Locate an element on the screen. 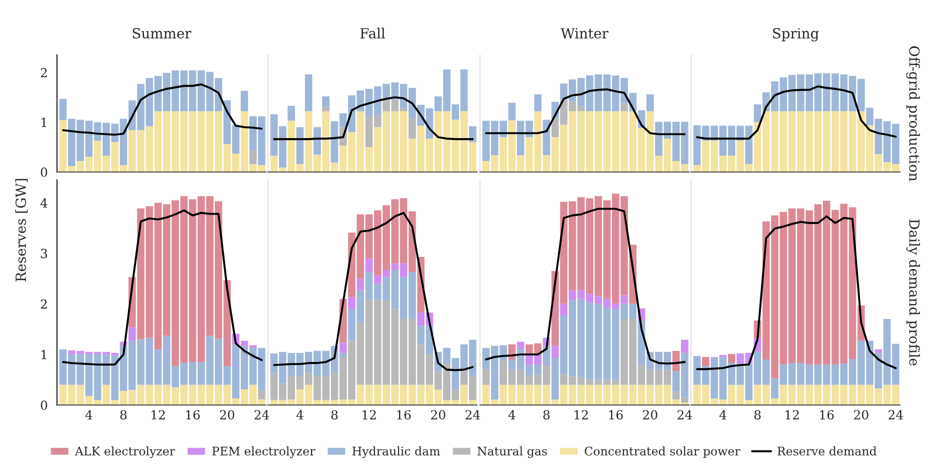  y2-axis-title: Daily demand profile is located at coordinates (913, 293).